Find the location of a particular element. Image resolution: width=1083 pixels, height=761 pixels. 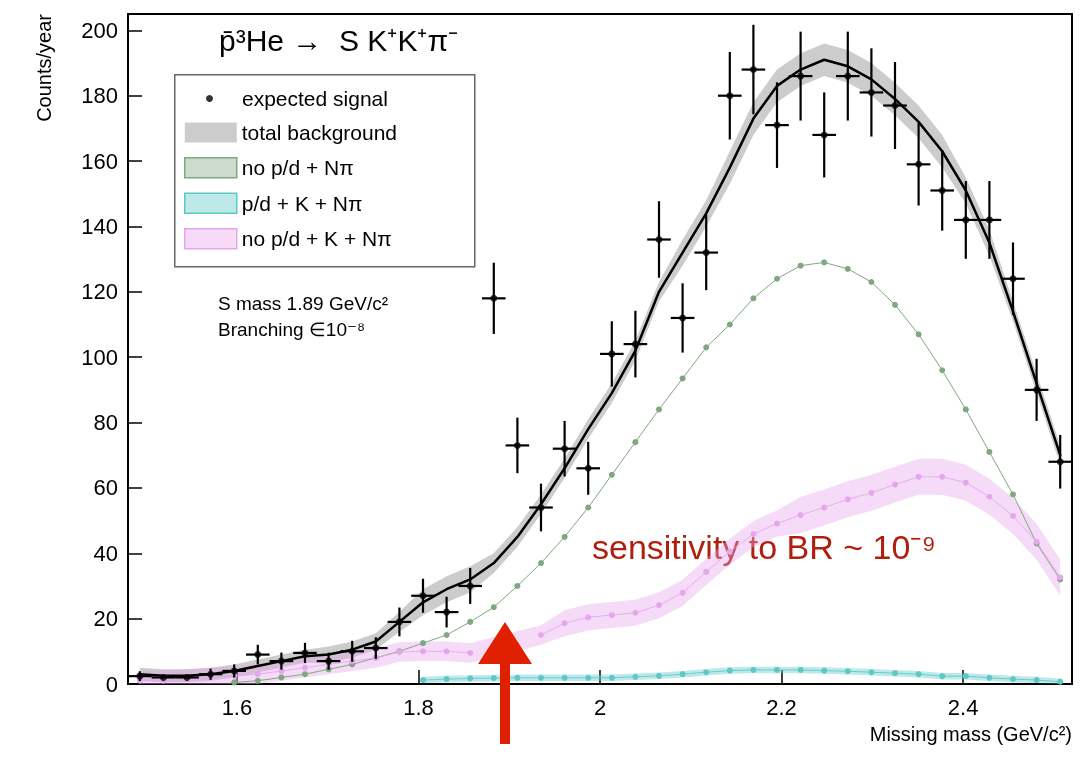

y-tick-label: 120 is located at coordinates (99, 292).